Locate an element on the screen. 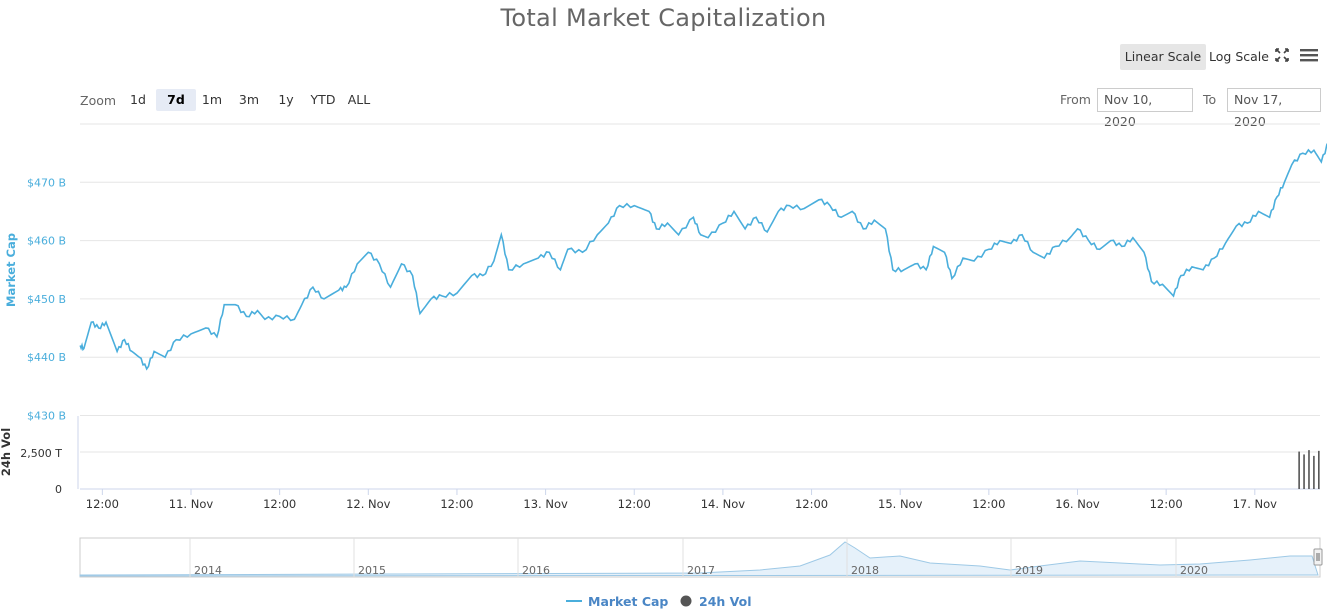 The width and height of the screenshot is (1327, 610). legend-market-cap: Market Cap is located at coordinates (628, 601).